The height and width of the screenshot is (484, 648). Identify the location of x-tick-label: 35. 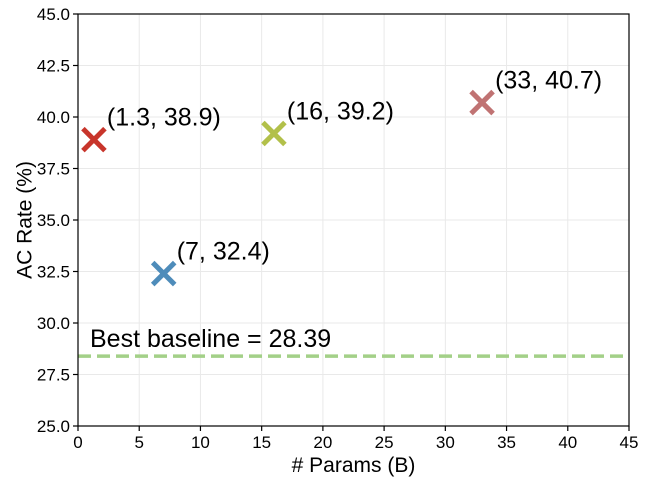
(506, 442).